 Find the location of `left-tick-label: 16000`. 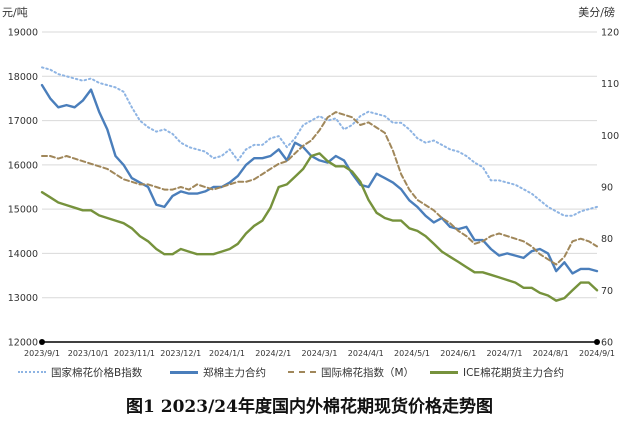

left-tick-label: 16000 is located at coordinates (23, 165).